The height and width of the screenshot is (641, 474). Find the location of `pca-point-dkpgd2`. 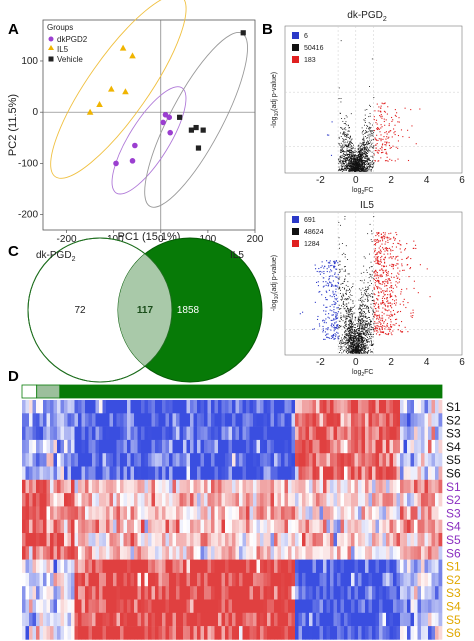

pca-point-dkpgd2 is located at coordinates (169, 117).